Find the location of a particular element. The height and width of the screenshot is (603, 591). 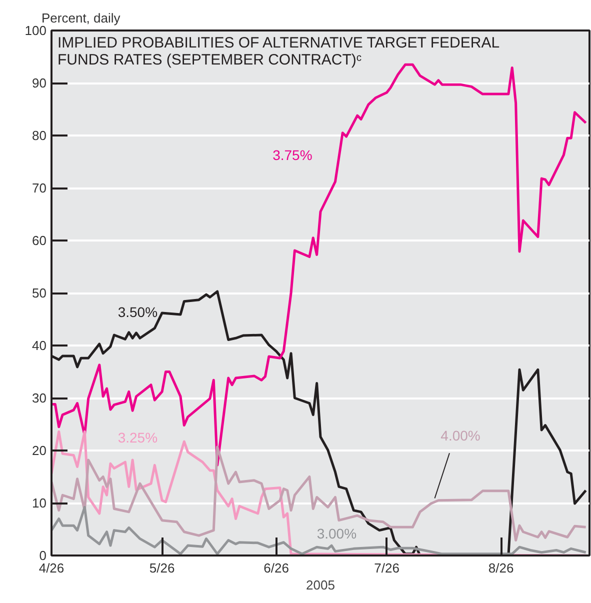

y-tick-label: 40 is located at coordinates (39, 345).